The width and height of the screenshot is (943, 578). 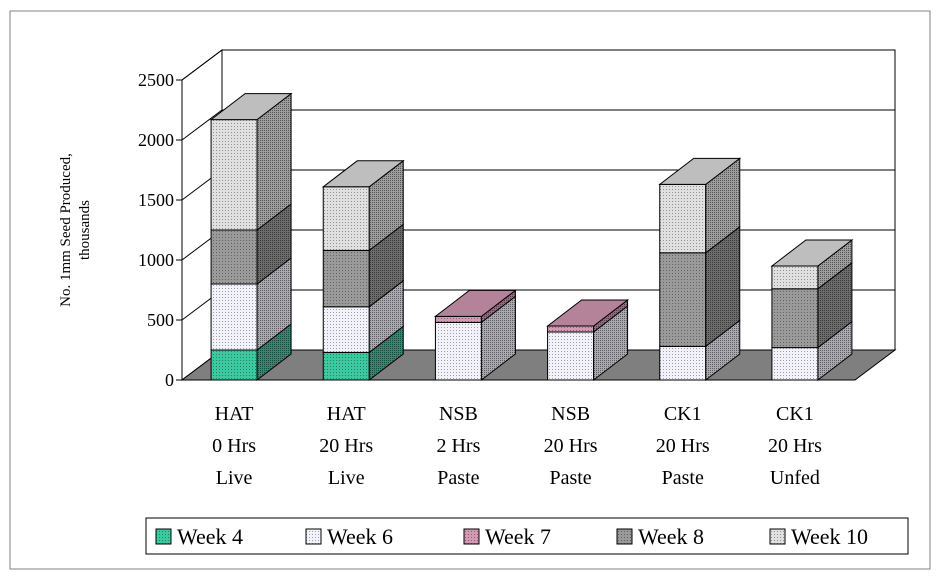 I want to click on x-tick-label: Unfed, so click(x=795, y=478).